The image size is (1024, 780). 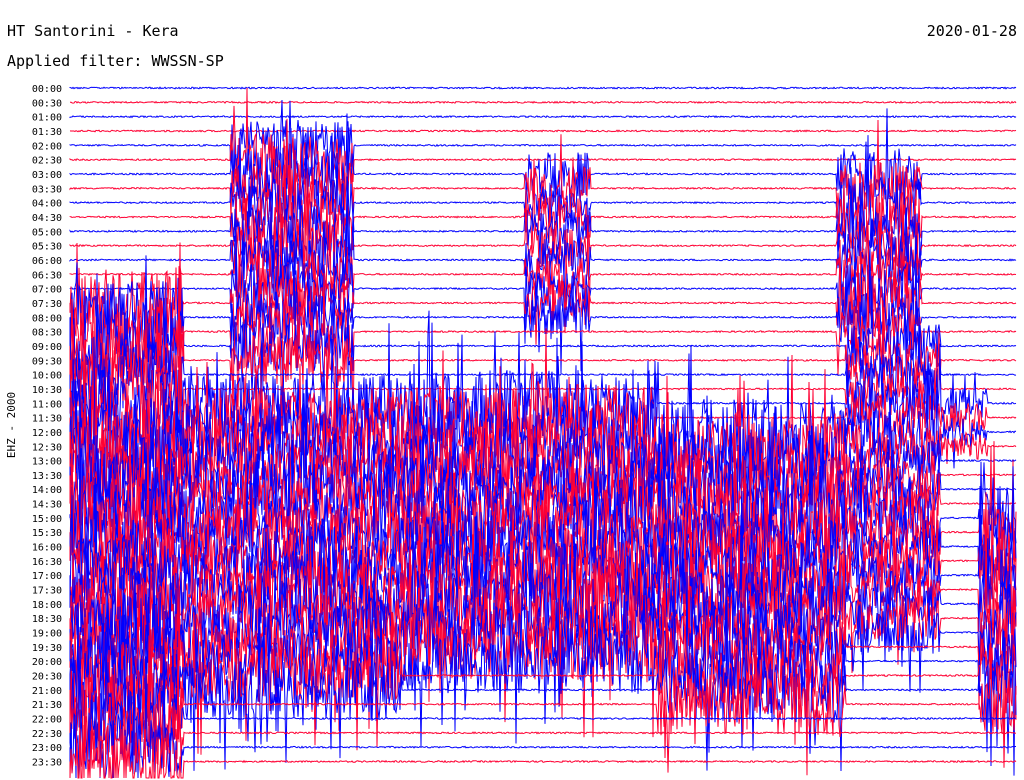 I want to click on row-label-1600: 16:00, so click(x=47, y=548).